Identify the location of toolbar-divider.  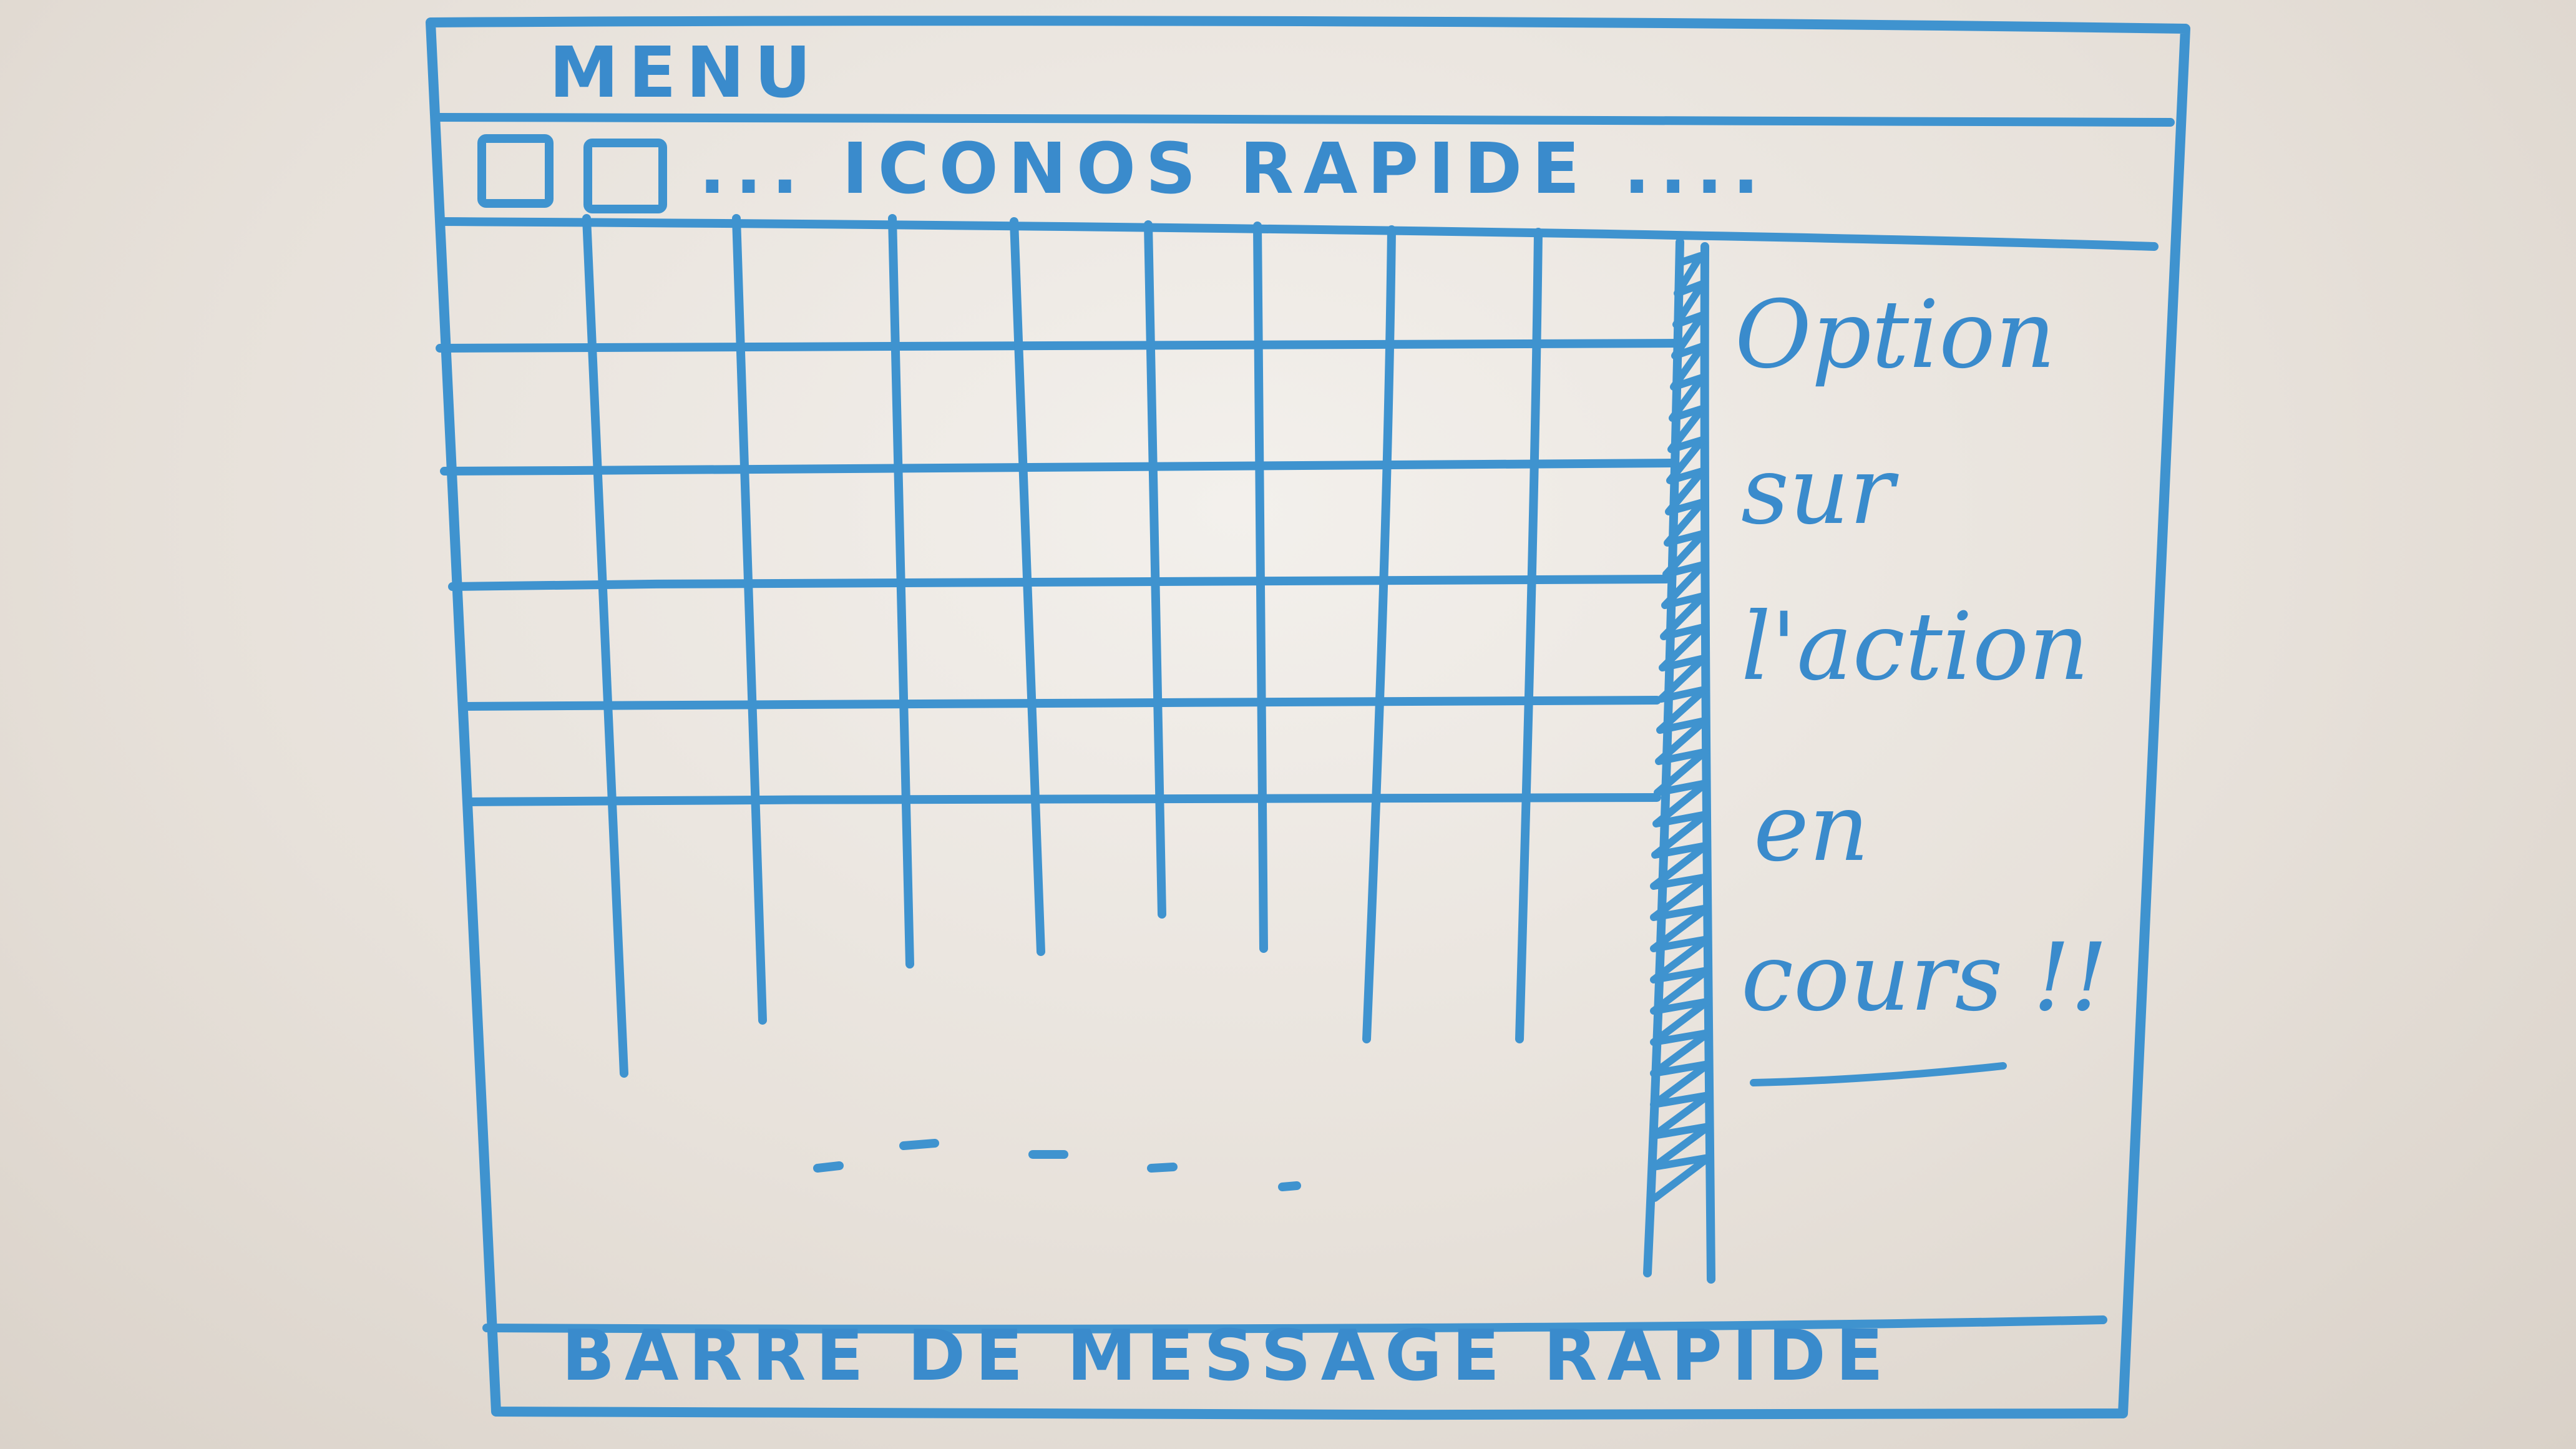
(1297, 234).